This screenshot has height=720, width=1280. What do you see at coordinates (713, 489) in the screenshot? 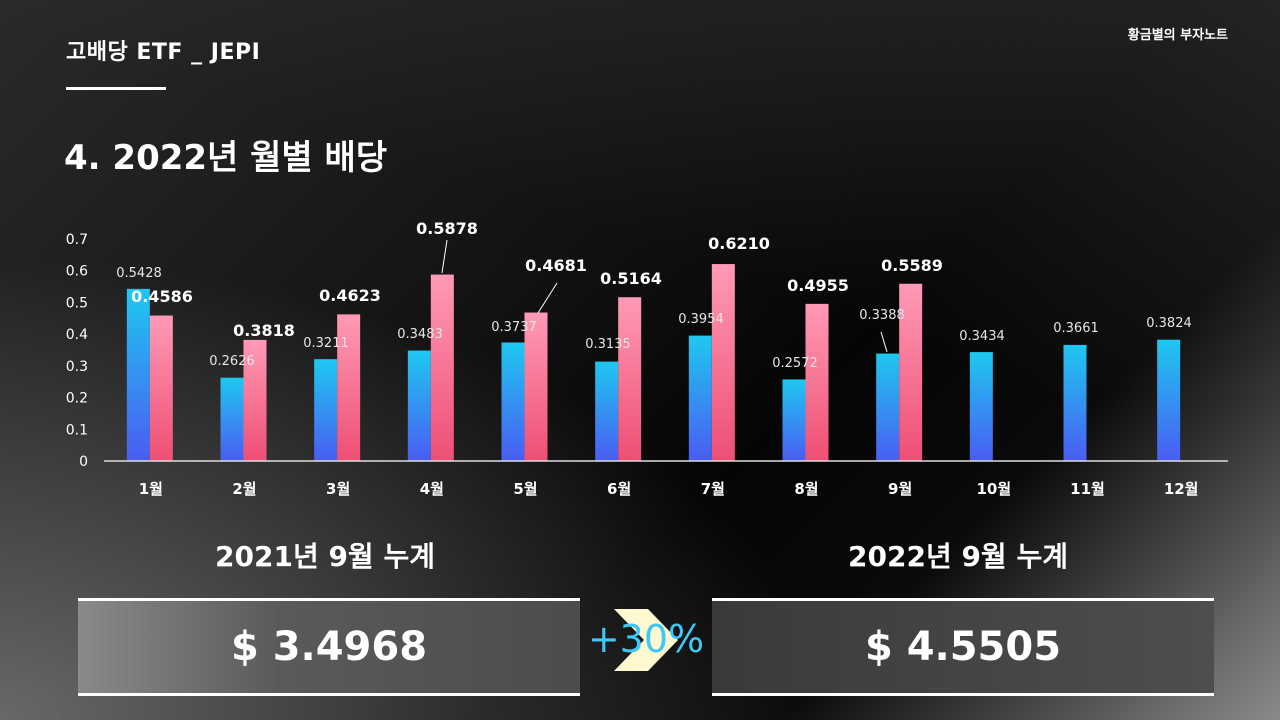
I see `x-tick-label: 7월` at bounding box center [713, 489].